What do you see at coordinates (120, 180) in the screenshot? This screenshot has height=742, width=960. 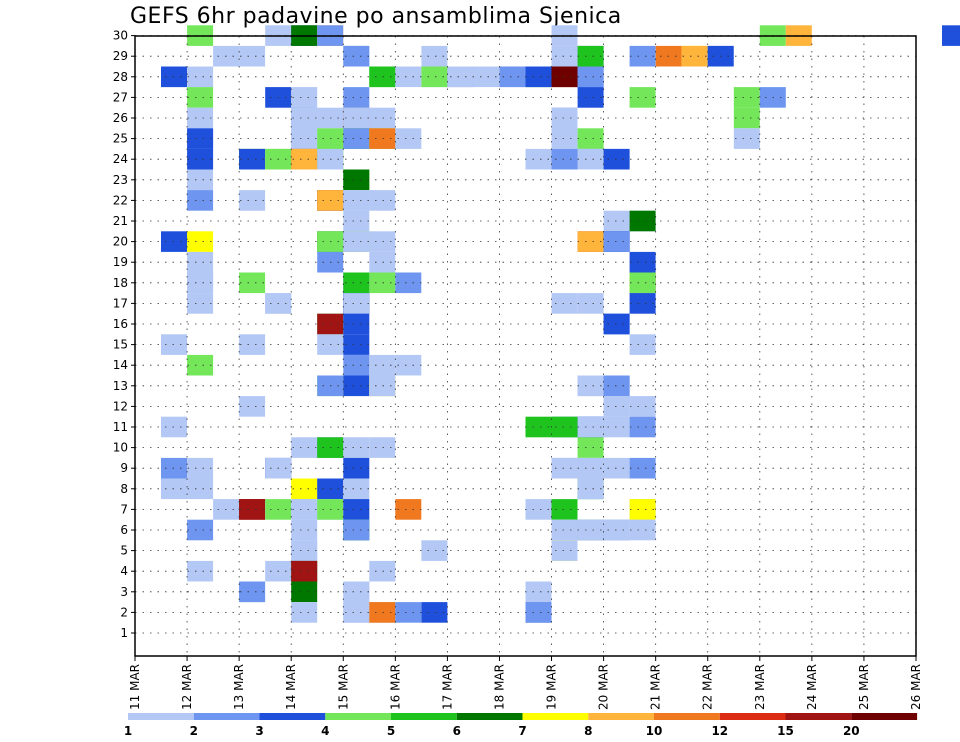 I see `y-tick-label: 23` at bounding box center [120, 180].